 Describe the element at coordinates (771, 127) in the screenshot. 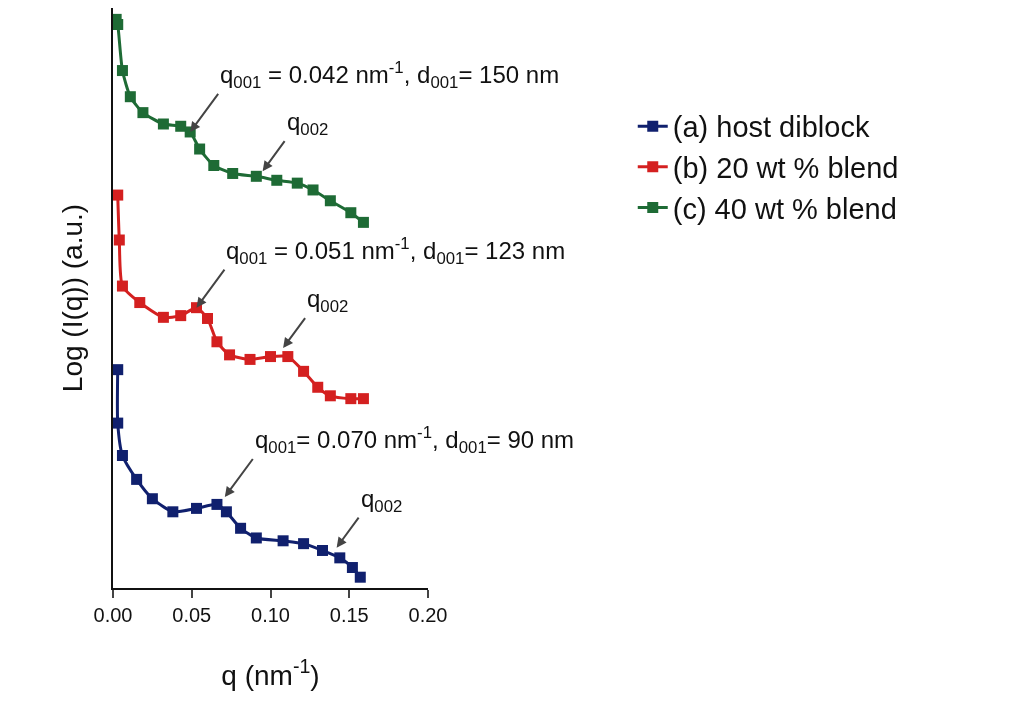

I see `legend-label: (a) host diblock` at that location.